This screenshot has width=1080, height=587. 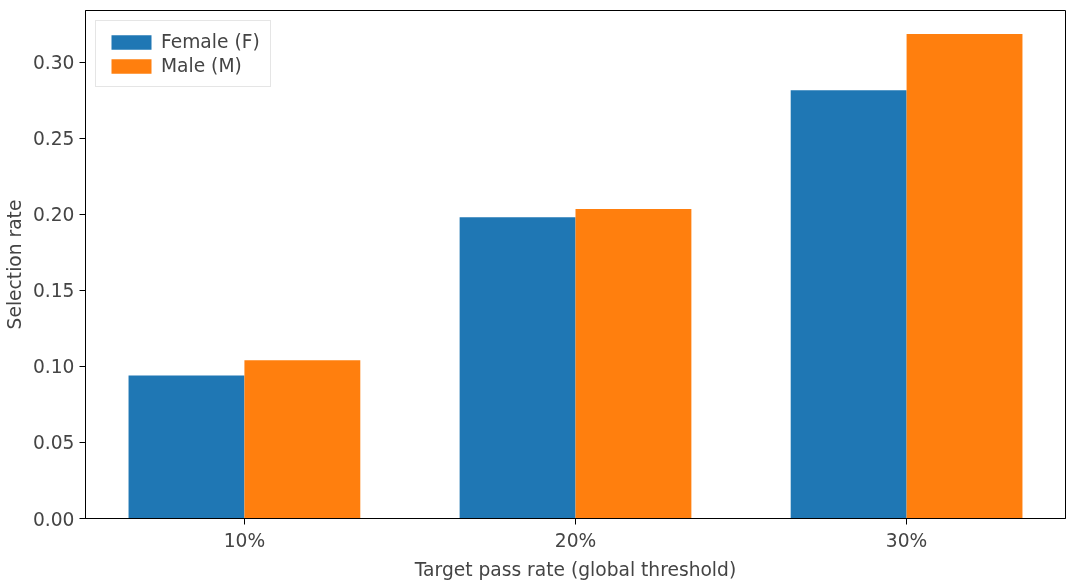 What do you see at coordinates (575, 540) in the screenshot?
I see `x-tick-label: 20%` at bounding box center [575, 540].